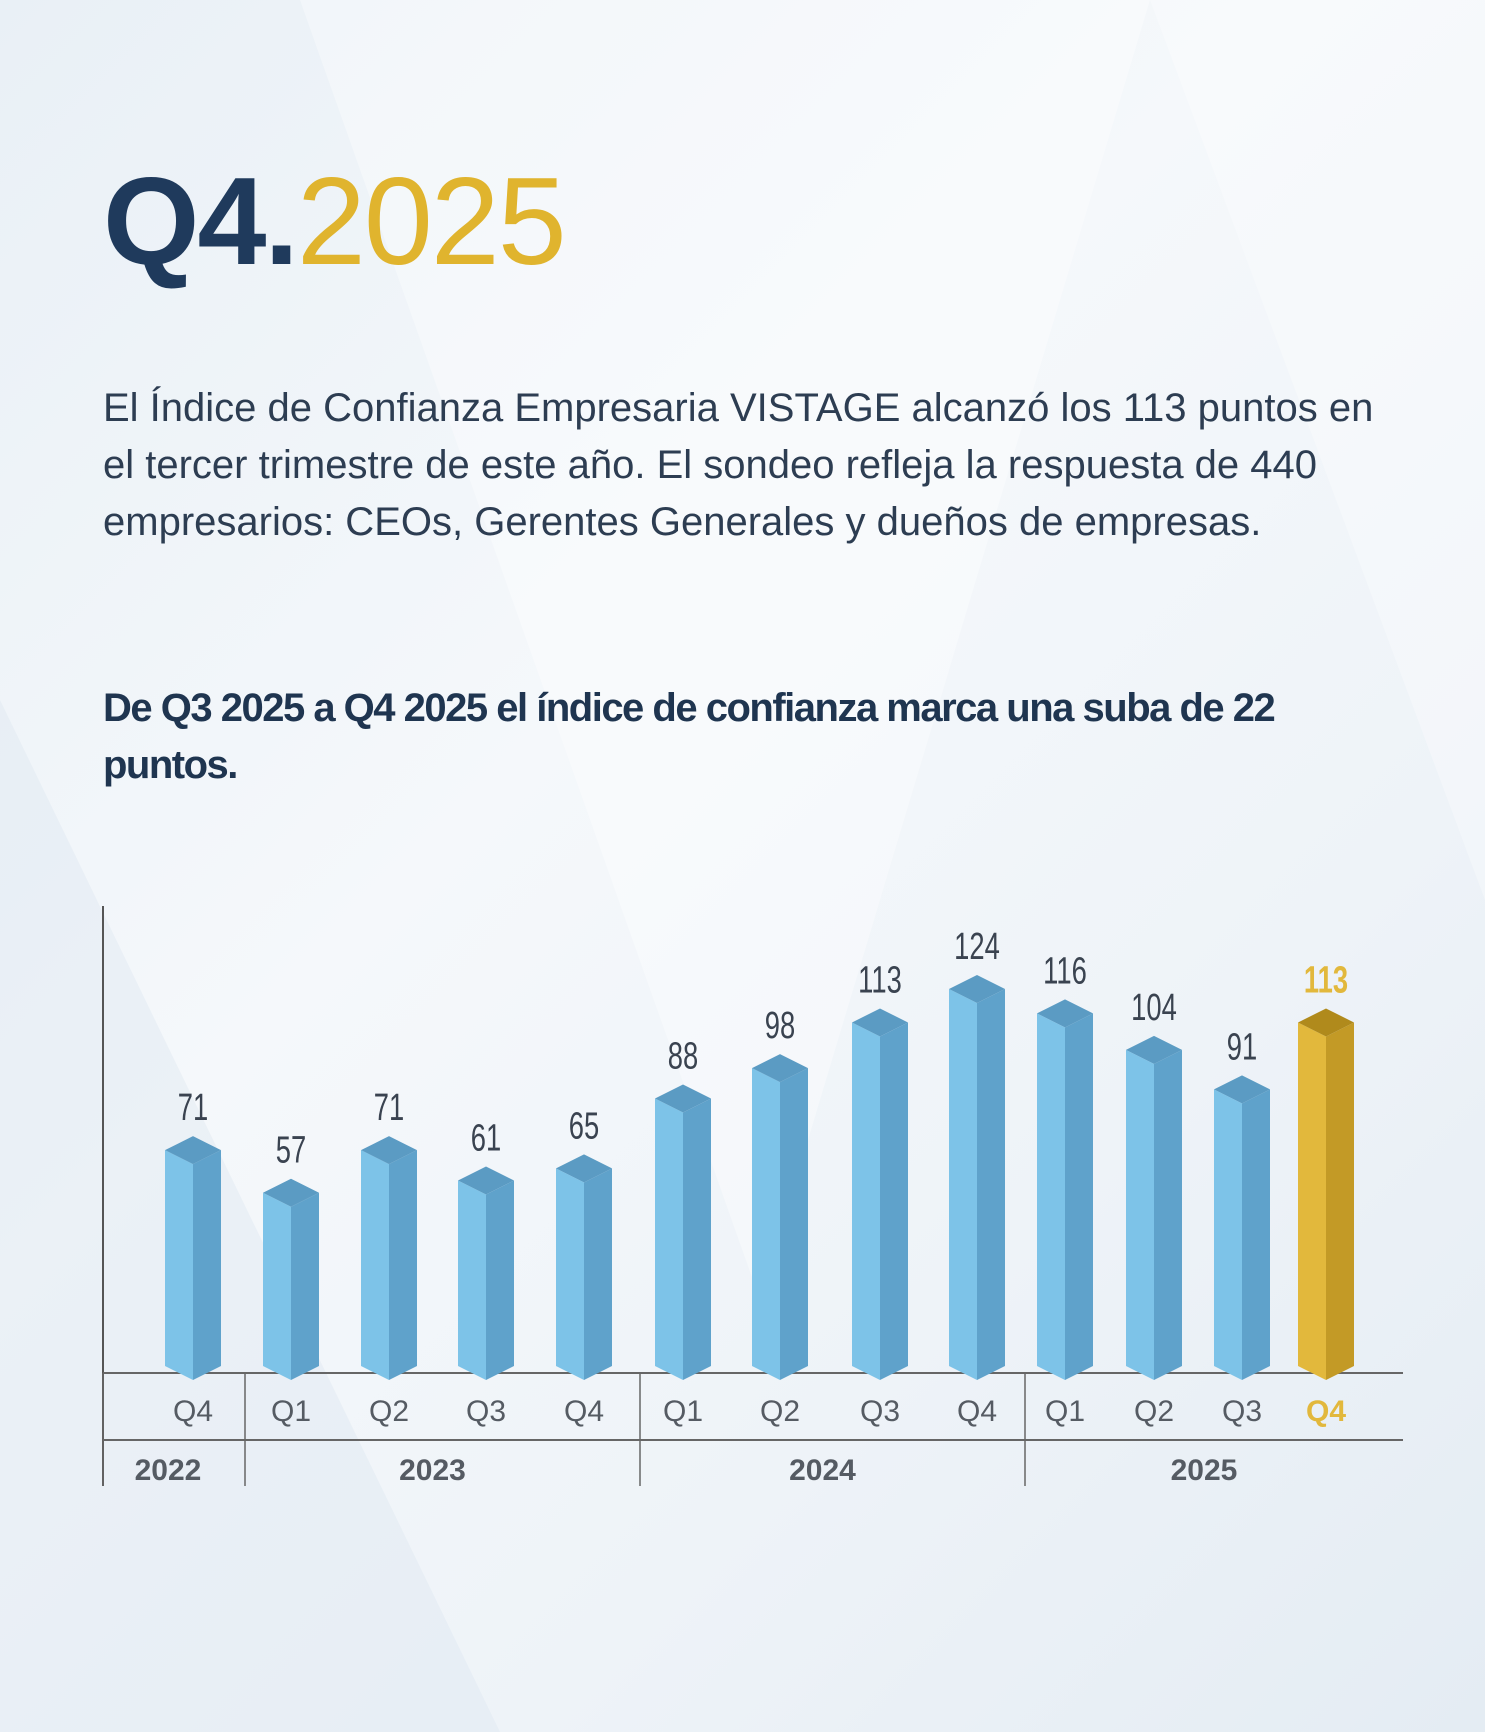 The height and width of the screenshot is (1732, 1485). Describe the element at coordinates (683, 1056) in the screenshot. I see `data-label: 88` at that location.